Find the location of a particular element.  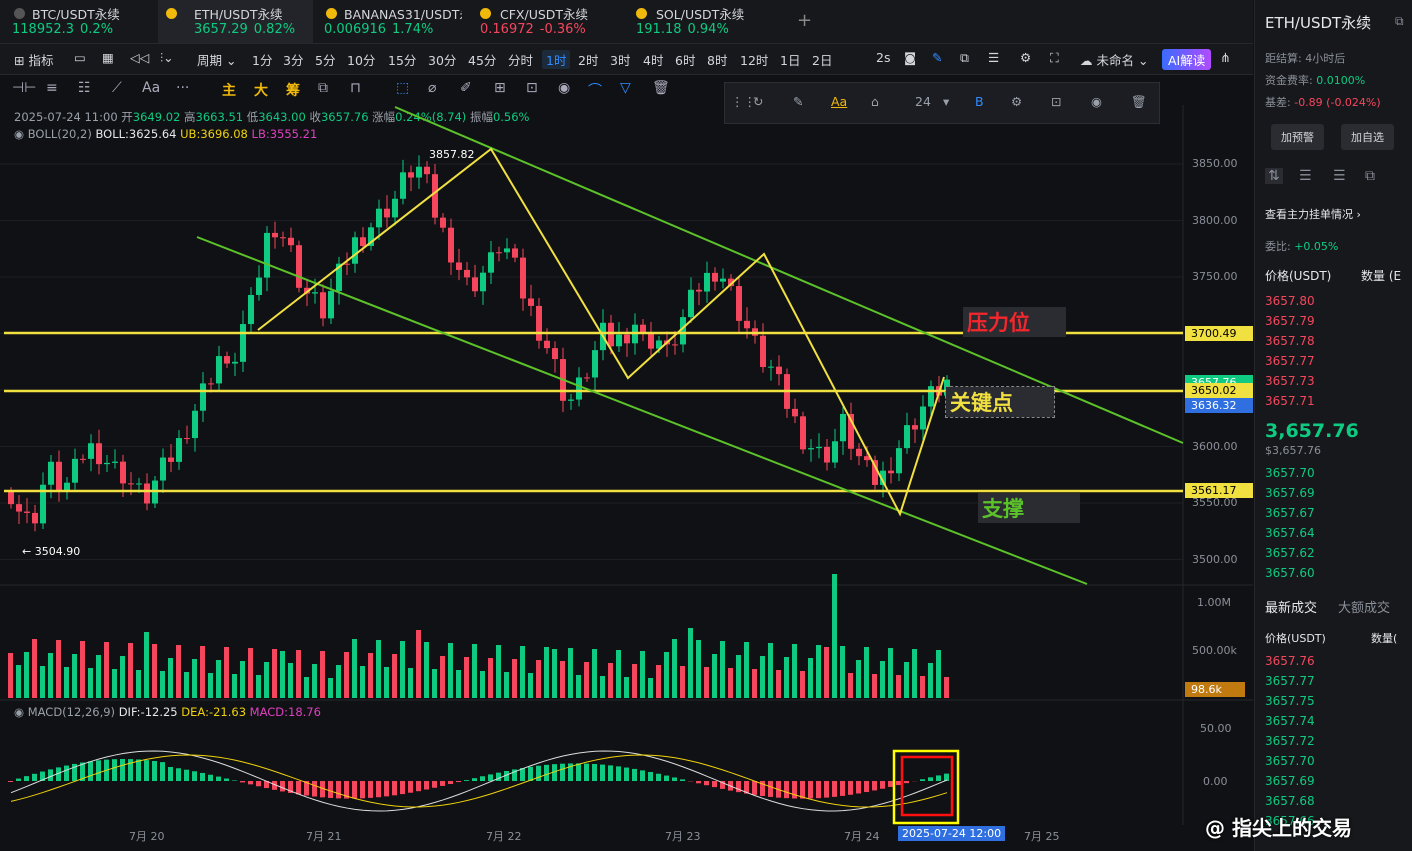

tab-cfx: CFX/USDT永续 0.16972 -0.36% is located at coordinates (547, 21).